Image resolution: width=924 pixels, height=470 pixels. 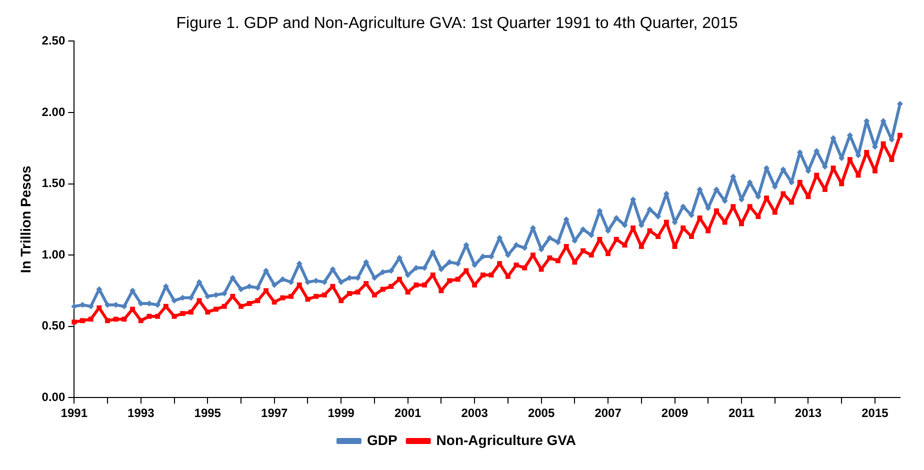 What do you see at coordinates (741, 413) in the screenshot?
I see `x-tick-label: 2011` at bounding box center [741, 413].